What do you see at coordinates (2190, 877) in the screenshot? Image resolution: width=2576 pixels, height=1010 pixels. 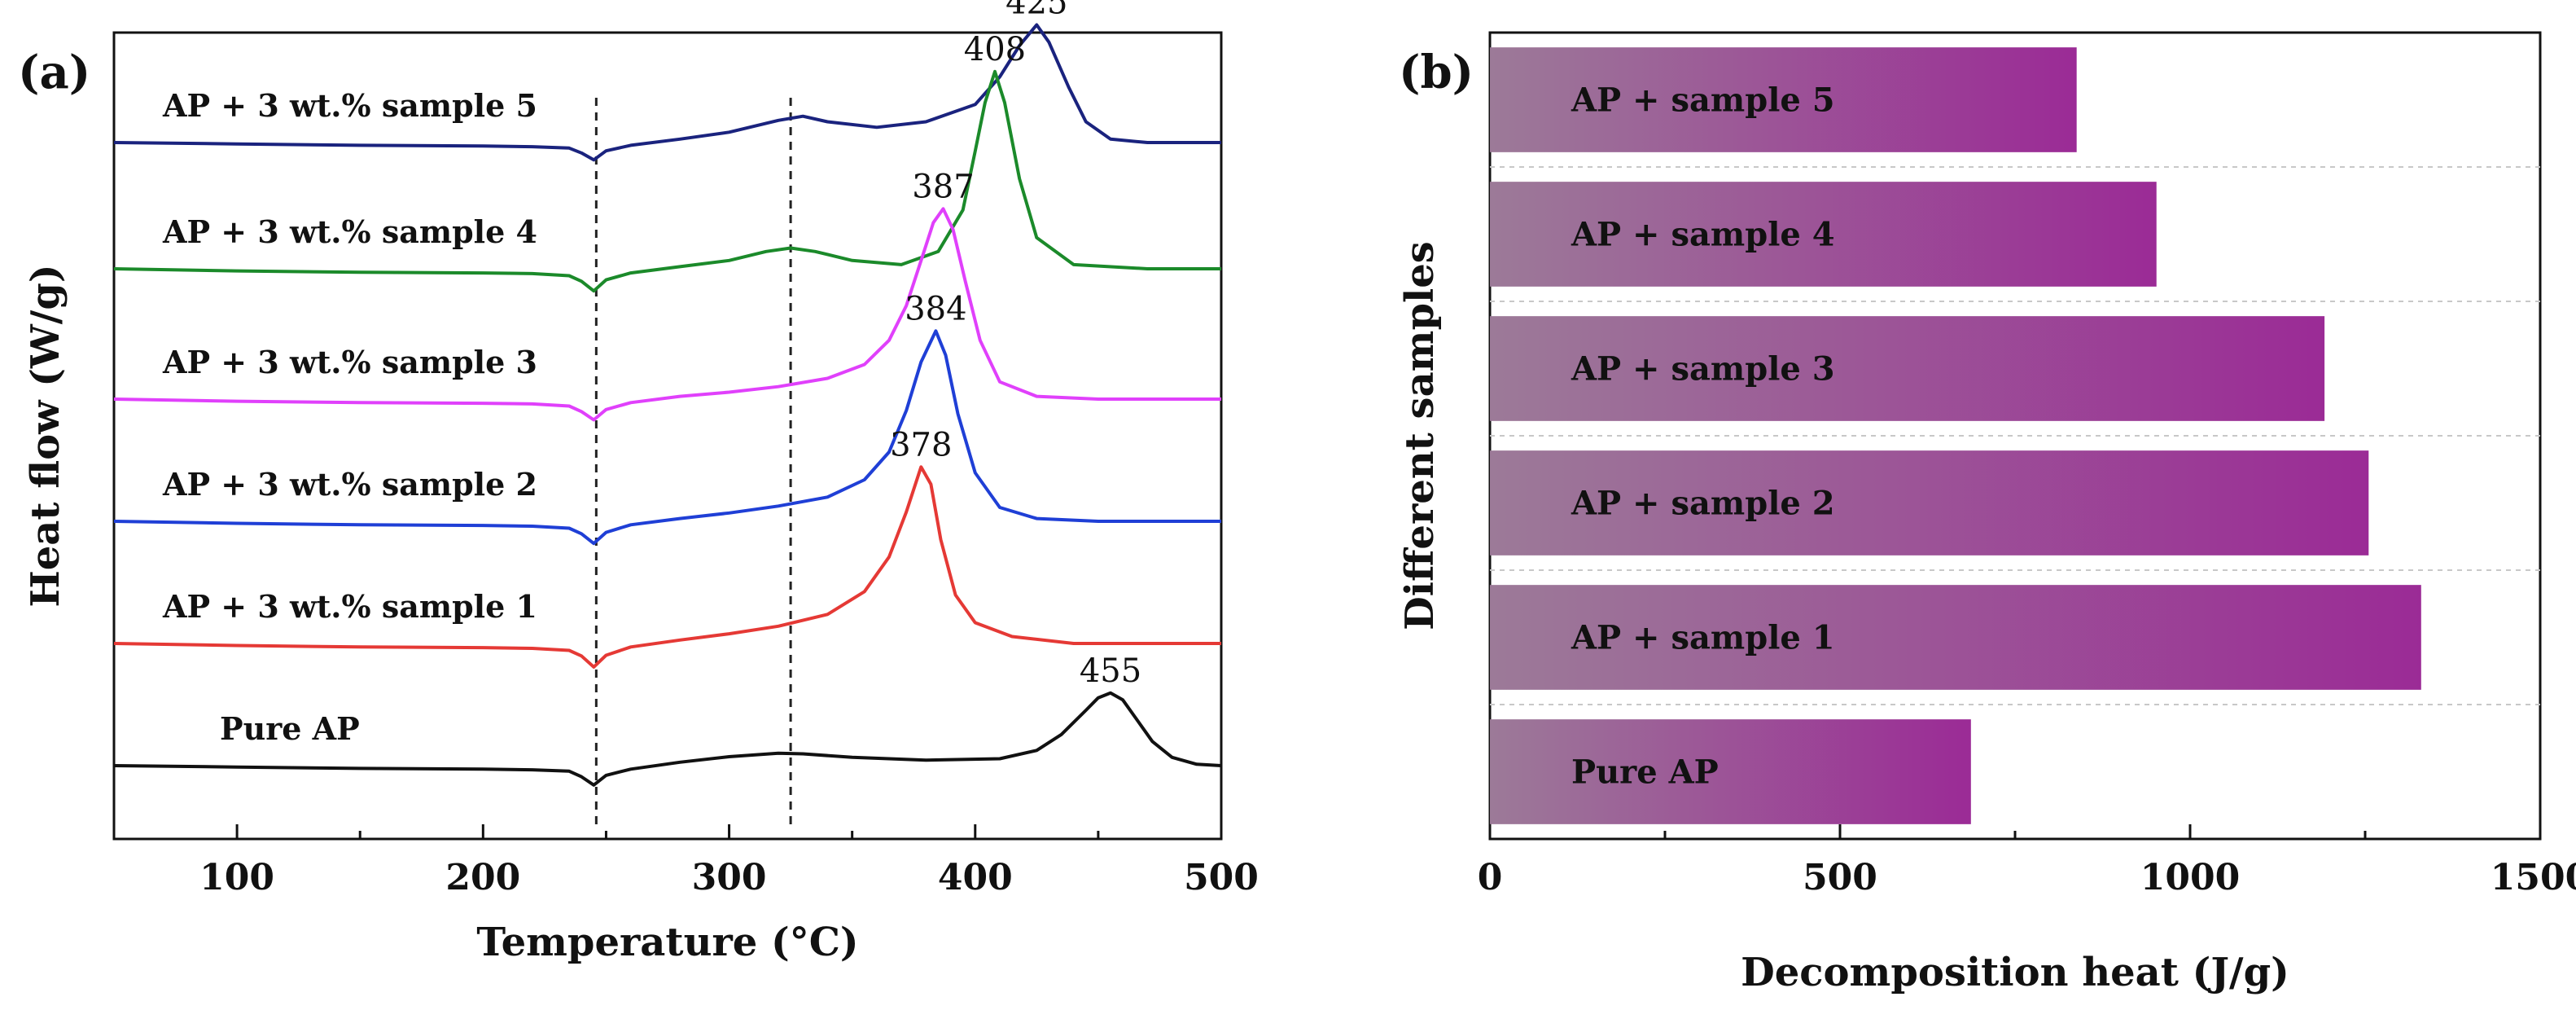 I see `panel-b-x-tick-label: 1000` at bounding box center [2190, 877].